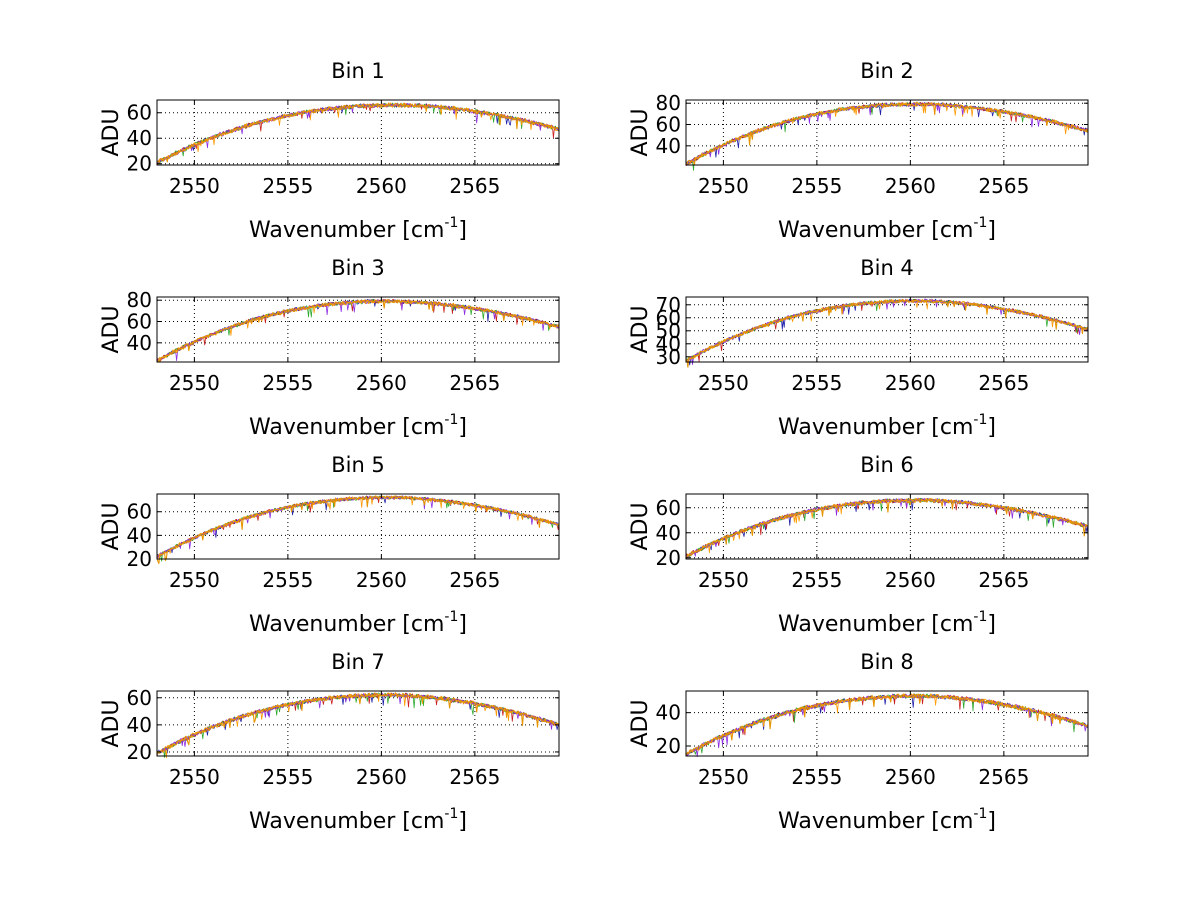 This screenshot has width=1200, height=901. I want to click on y-tick-label: 50, so click(668, 331).